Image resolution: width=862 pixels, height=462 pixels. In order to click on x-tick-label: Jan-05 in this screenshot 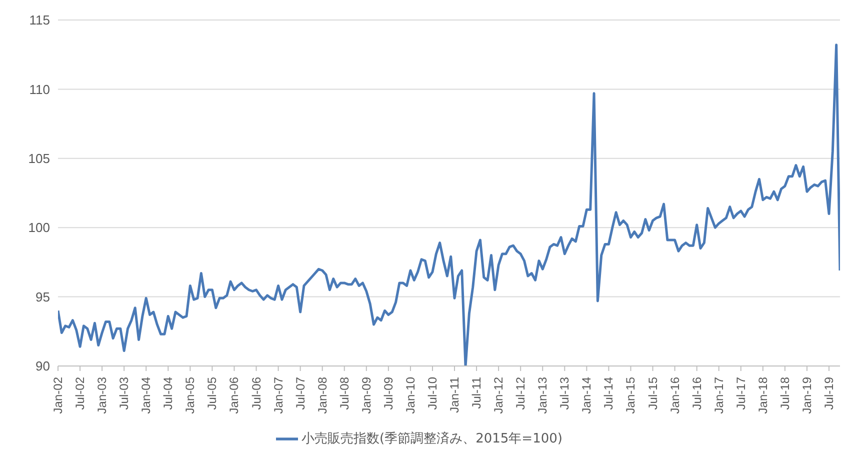, I will do `click(190, 395)`.